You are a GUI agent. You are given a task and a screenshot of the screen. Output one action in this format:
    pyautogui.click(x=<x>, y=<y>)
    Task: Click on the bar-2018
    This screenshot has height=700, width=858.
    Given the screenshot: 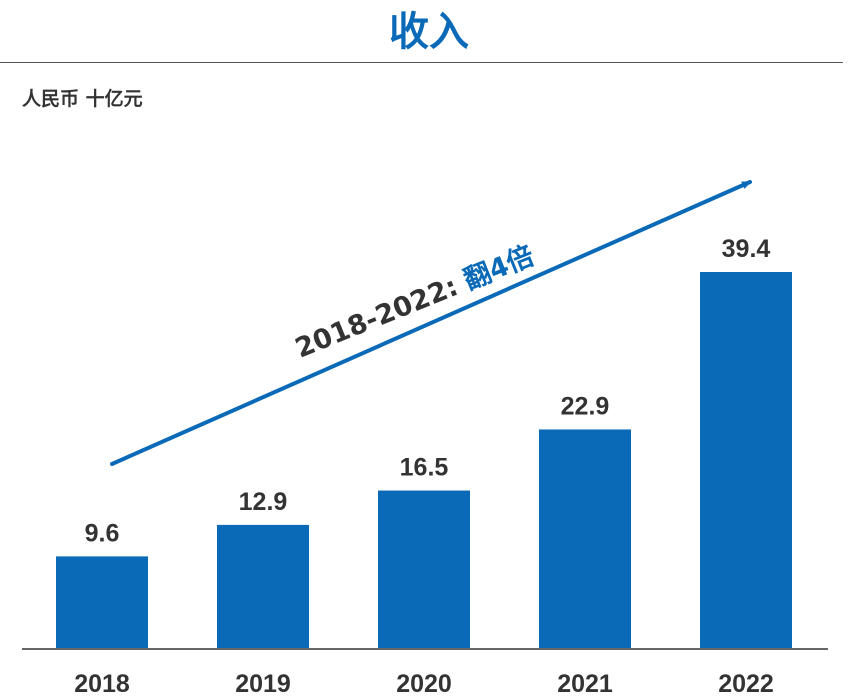 What is the action you would take?
    pyautogui.click(x=102, y=602)
    